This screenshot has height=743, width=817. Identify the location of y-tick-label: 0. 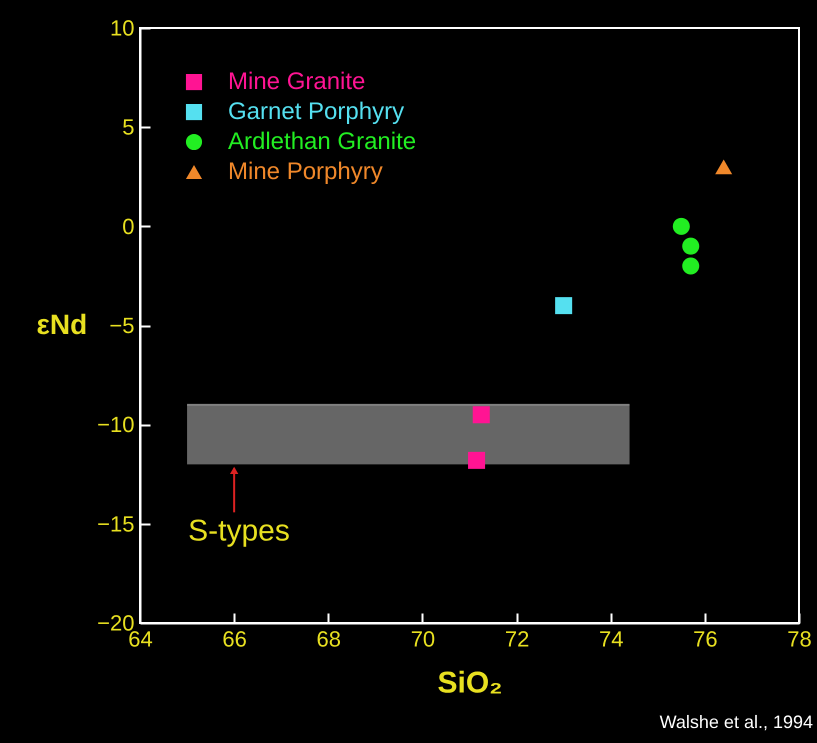
(128, 226).